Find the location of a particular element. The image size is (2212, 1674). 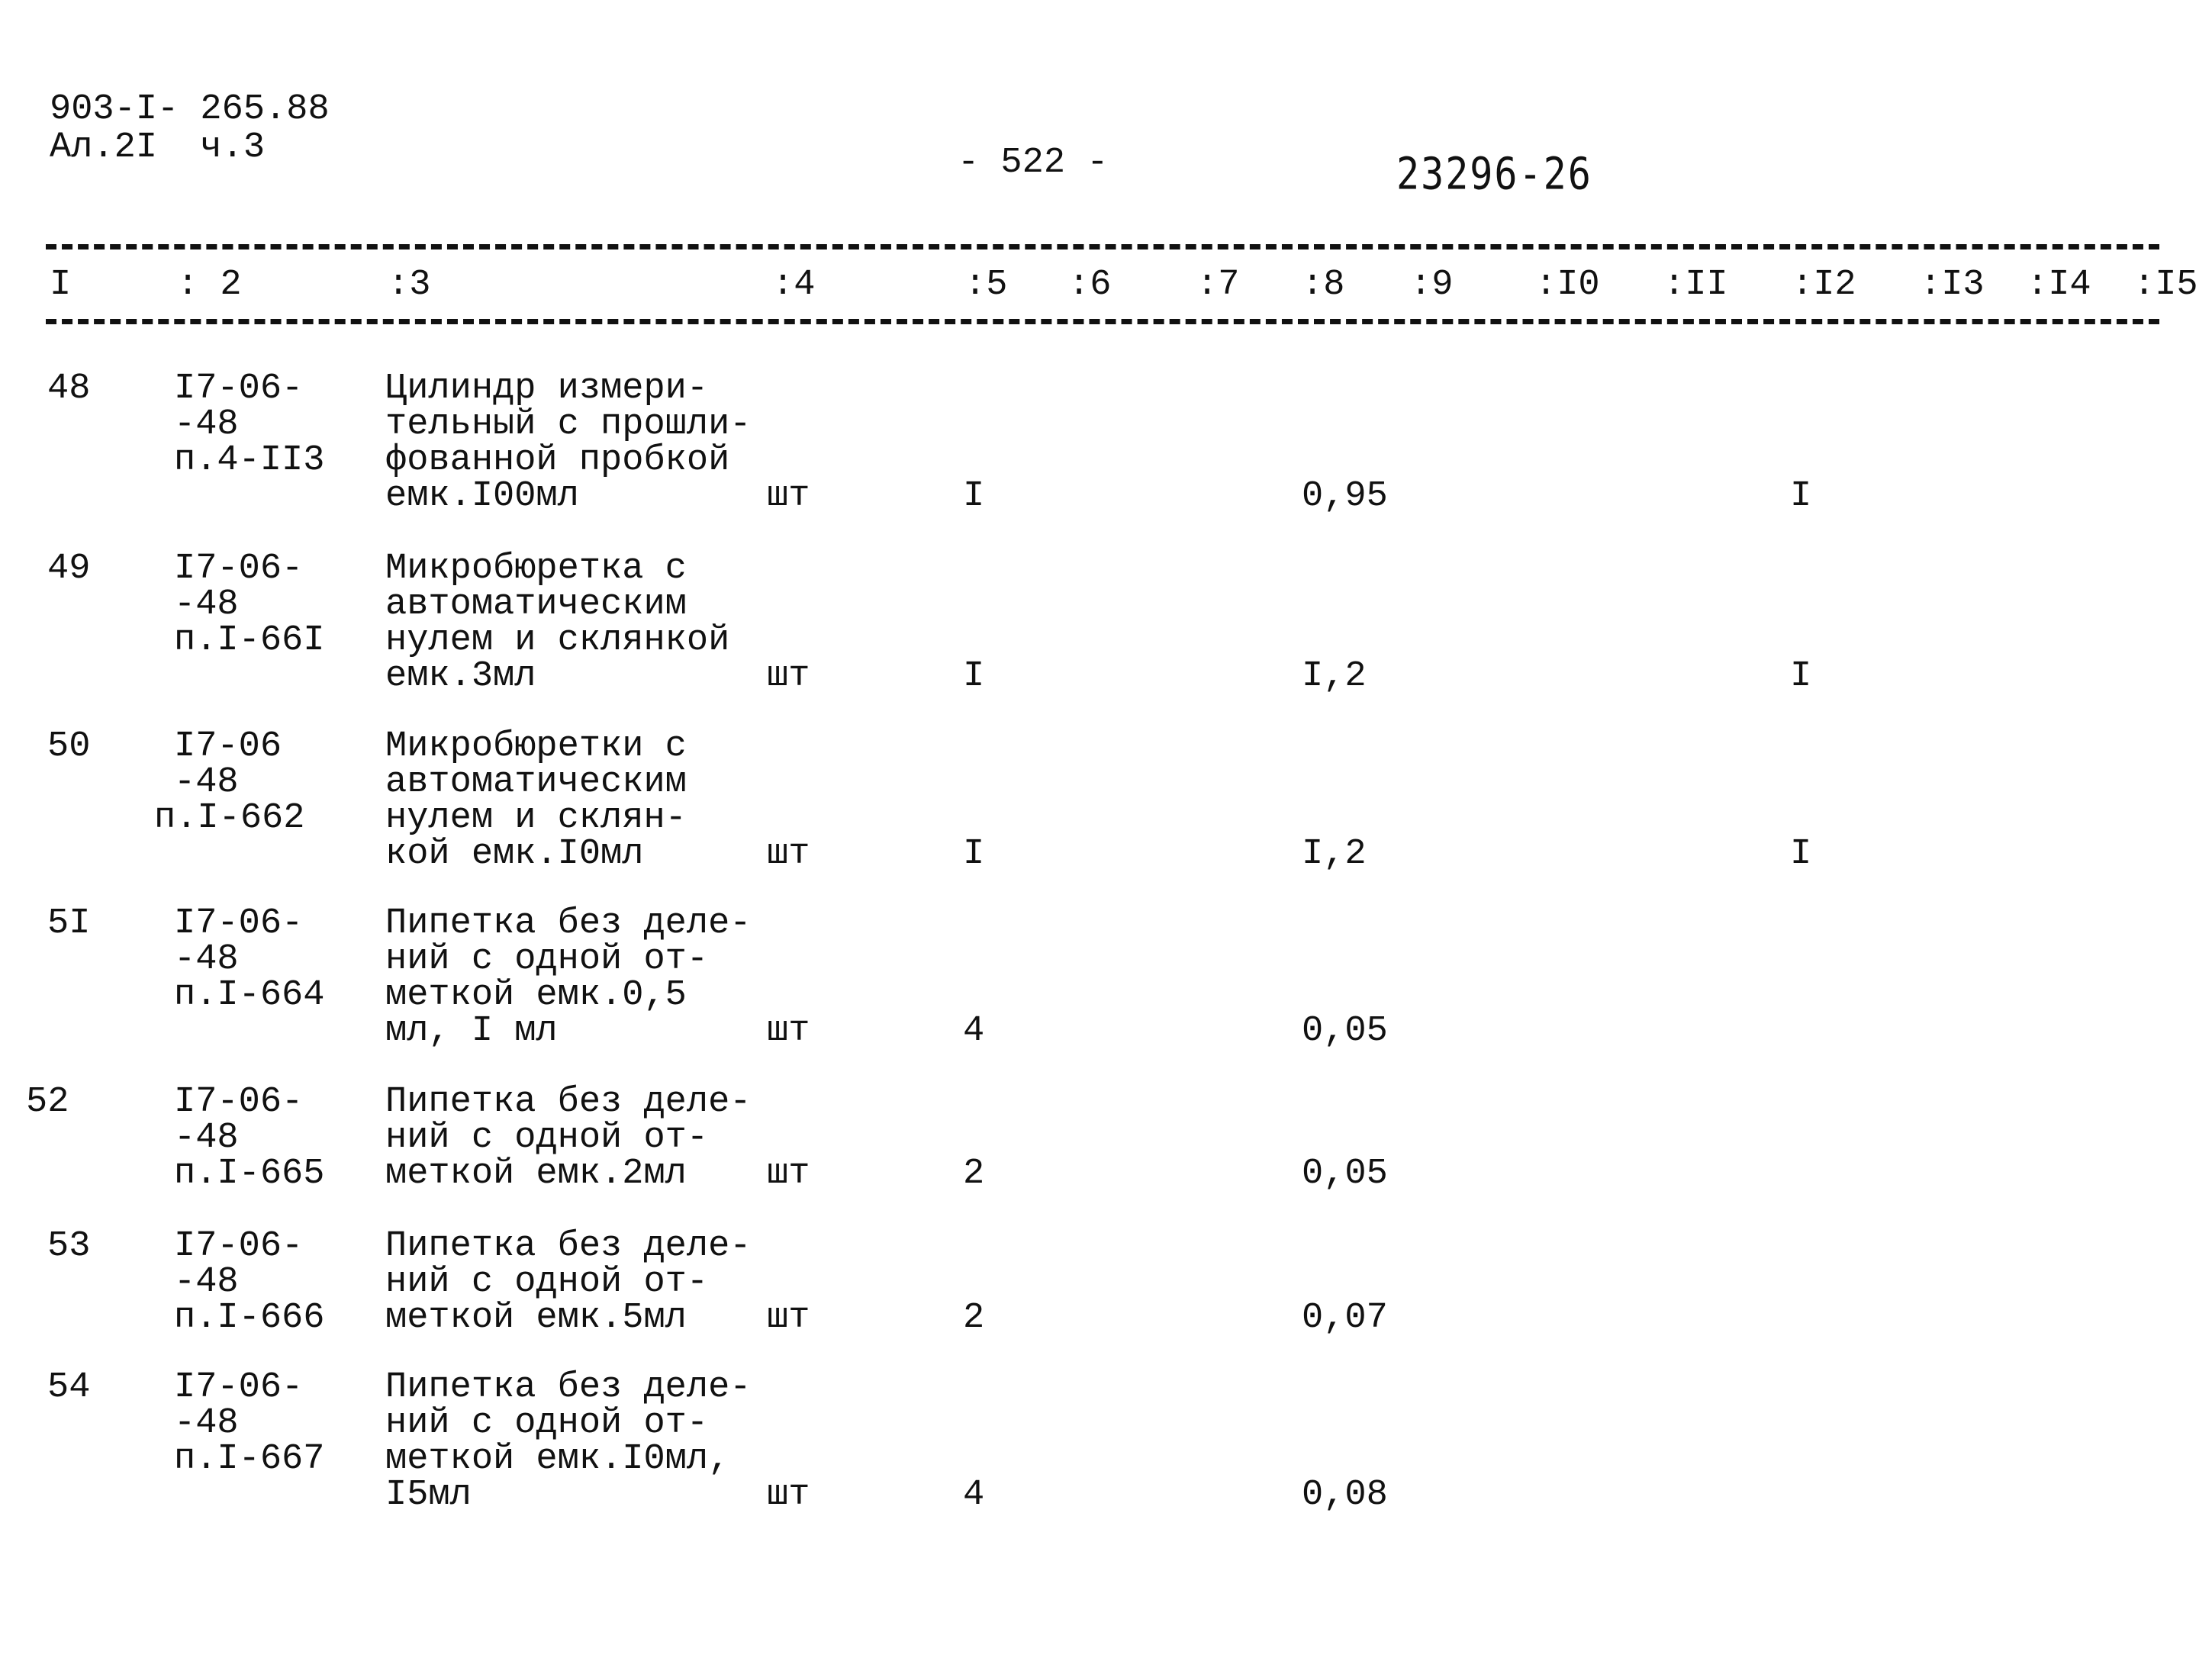

document-code: 903-I- 265.88 is located at coordinates (190, 109).